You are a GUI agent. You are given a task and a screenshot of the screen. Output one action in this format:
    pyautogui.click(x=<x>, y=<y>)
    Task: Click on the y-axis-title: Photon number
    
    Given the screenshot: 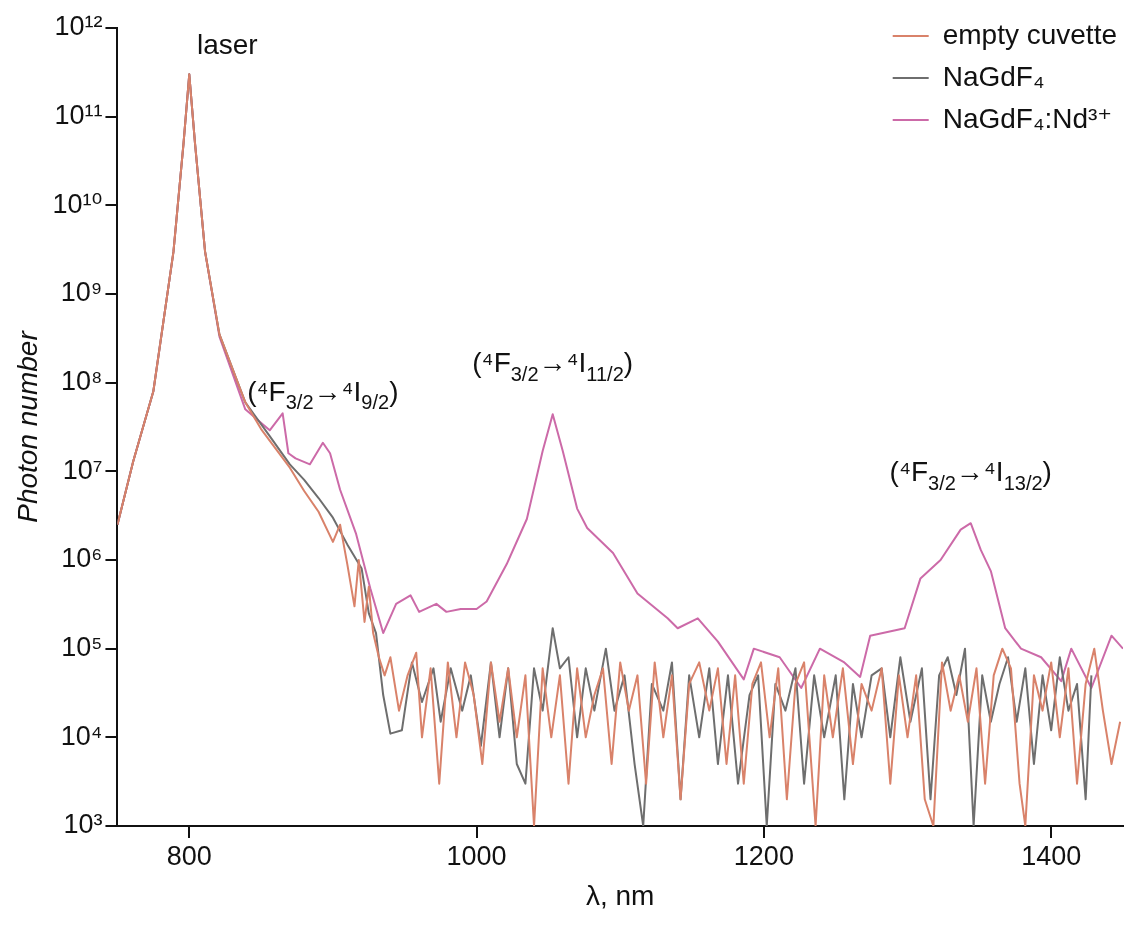 What is the action you would take?
    pyautogui.click(x=27, y=426)
    